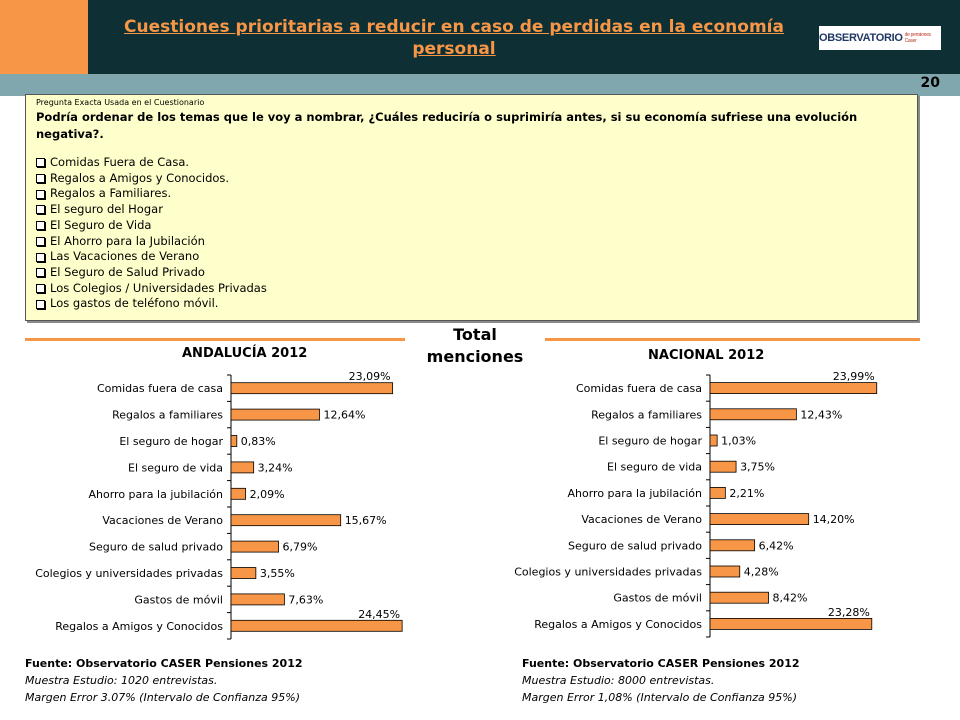 The width and height of the screenshot is (960, 720). Describe the element at coordinates (476, 163) in the screenshot. I see `list-item: Comidas Fuera de Casa.` at that location.